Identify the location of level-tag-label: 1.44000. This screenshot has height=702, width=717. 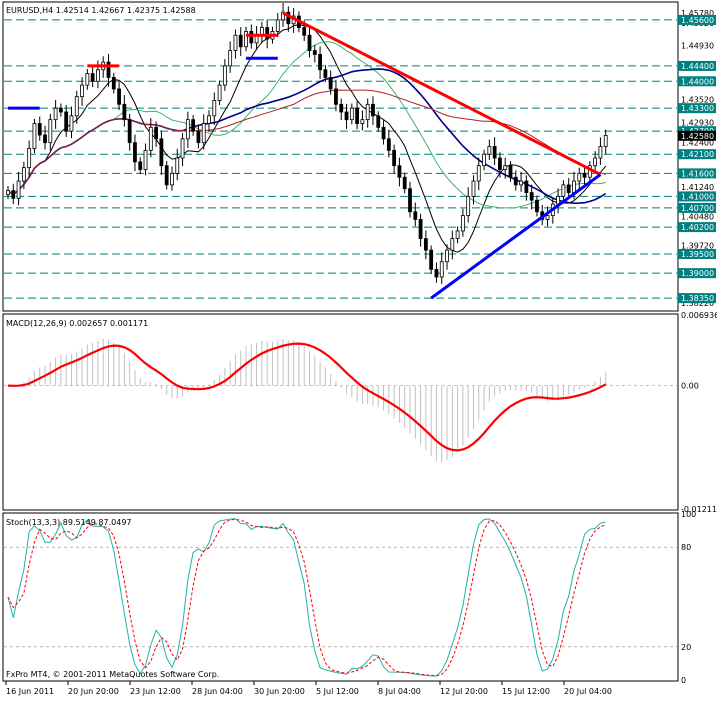
(697, 81).